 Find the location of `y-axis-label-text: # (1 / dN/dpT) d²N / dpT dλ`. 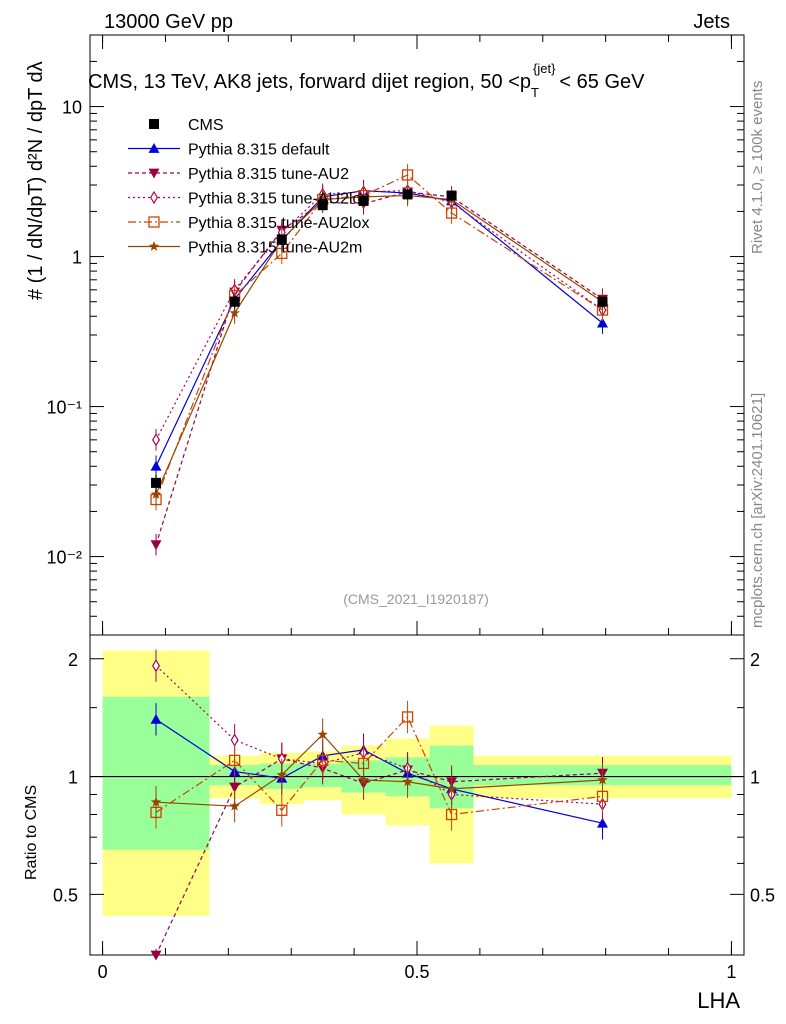

y-axis-label-text: # (1 / dN/dpT) d²N / dpT dλ is located at coordinates (36, 180).